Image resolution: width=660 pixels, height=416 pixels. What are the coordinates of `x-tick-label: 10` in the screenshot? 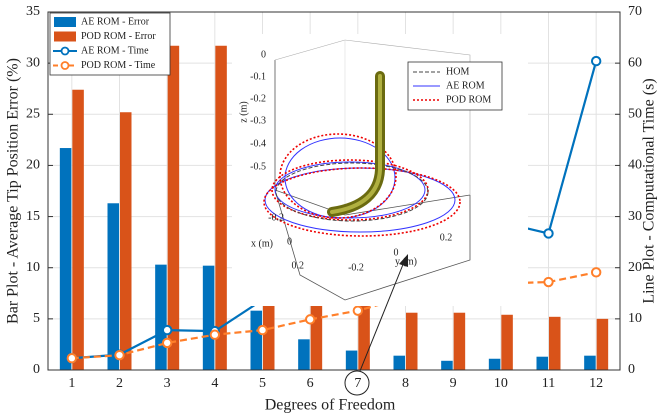 It's located at (501, 383).